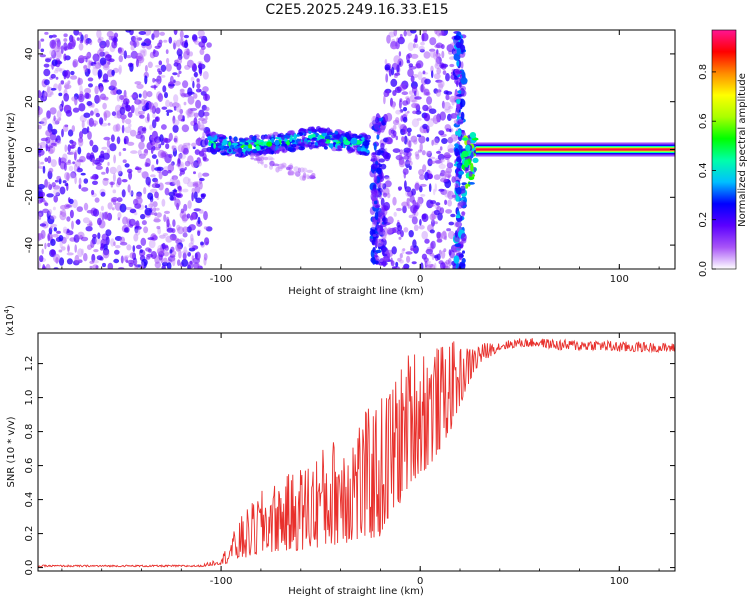 The image size is (750, 604). Describe the element at coordinates (703, 269) in the screenshot. I see `colorbar-tick-label: 0.0` at that location.